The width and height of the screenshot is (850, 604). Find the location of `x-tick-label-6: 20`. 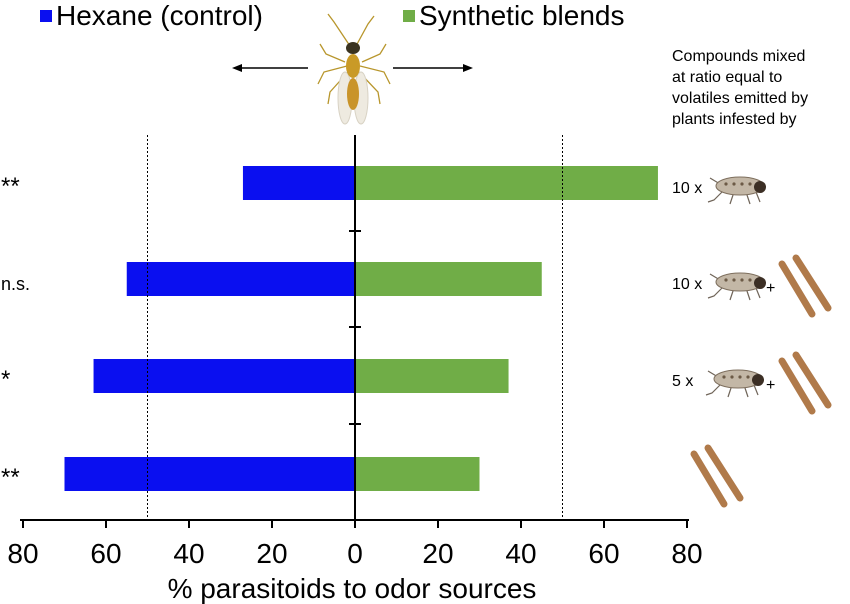

x-tick-label-6: 20 is located at coordinates (437, 553).